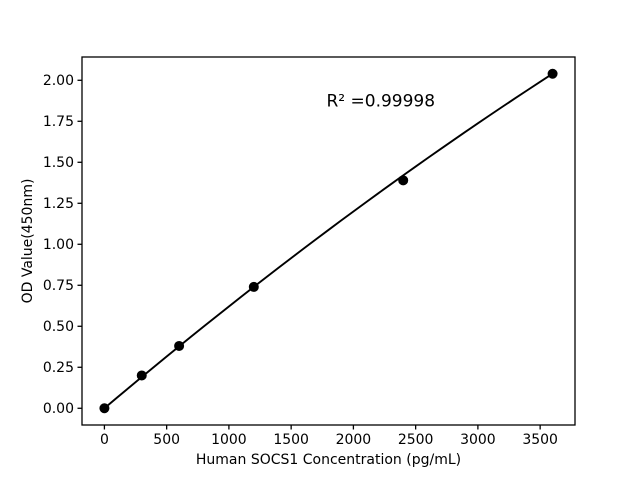 This screenshot has width=640, height=480. What do you see at coordinates (58, 122) in the screenshot?
I see `y-tick-label: 1.75` at bounding box center [58, 122].